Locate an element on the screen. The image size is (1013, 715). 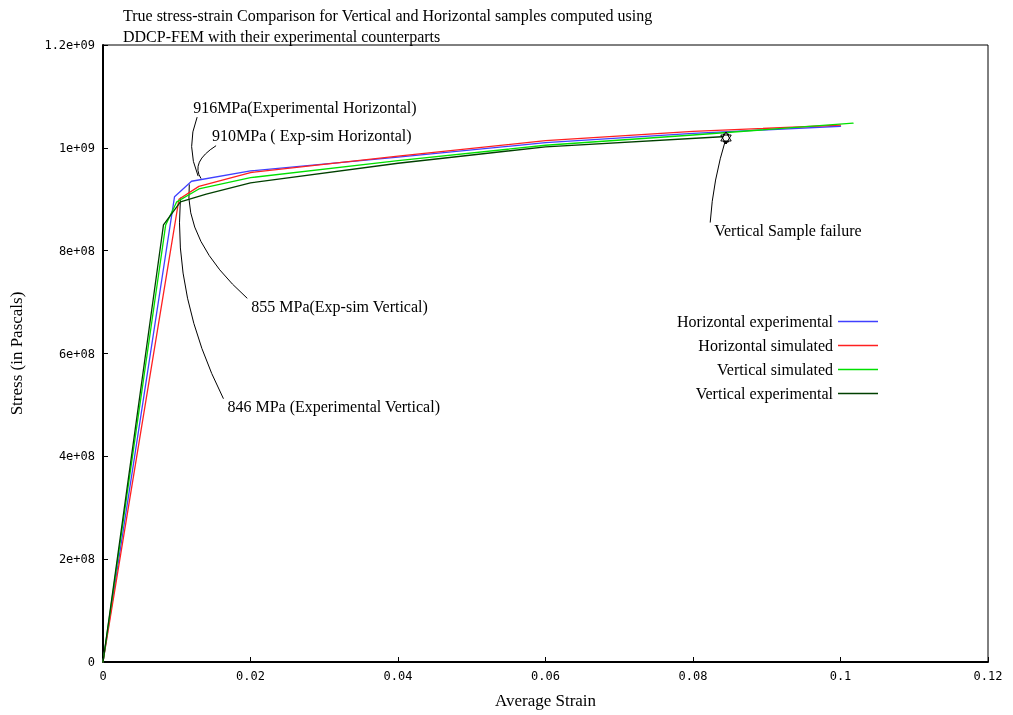
x-tick-label: 0.08 is located at coordinates (693, 676).